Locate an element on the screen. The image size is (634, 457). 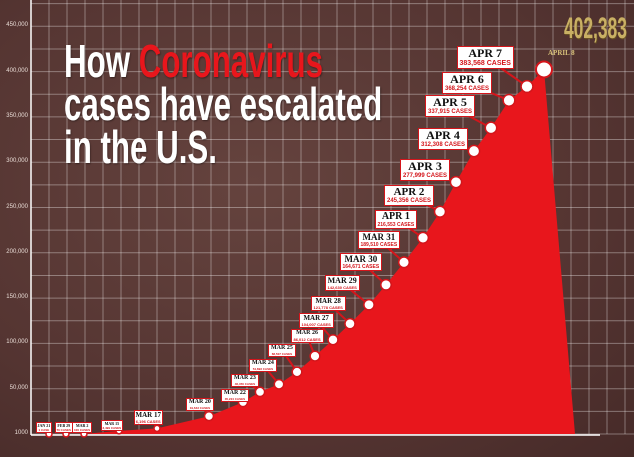
label-date: MAR 29 is located at coordinates (342, 280).